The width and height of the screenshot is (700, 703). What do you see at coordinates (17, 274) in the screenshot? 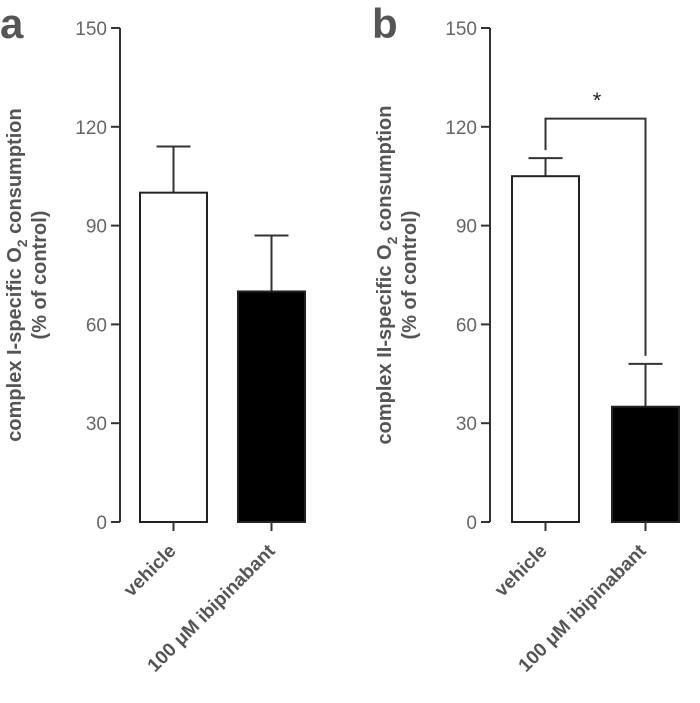
I see `y-axis-title-line1-a: complex I-specific O2 consumption` at bounding box center [17, 274].